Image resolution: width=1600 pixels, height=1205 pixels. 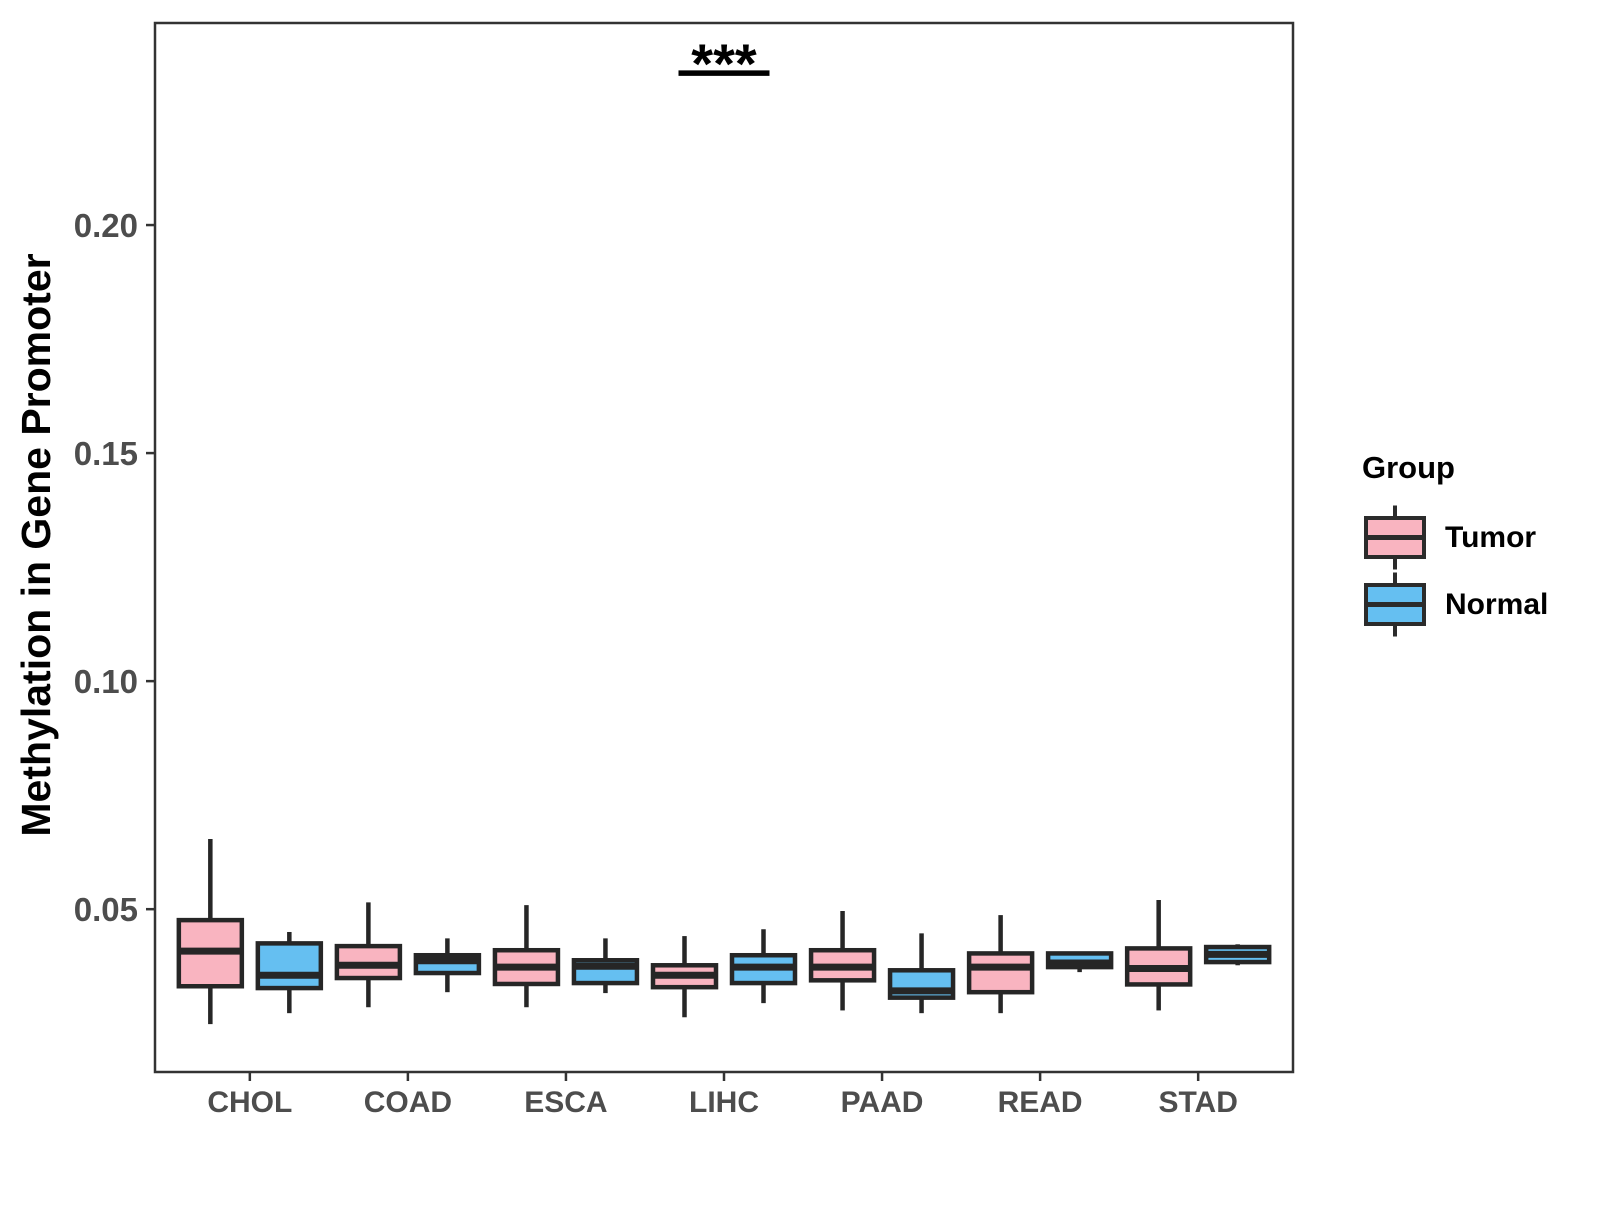 I want to click on x-tick-label-read: READ, so click(x=1040, y=1102).